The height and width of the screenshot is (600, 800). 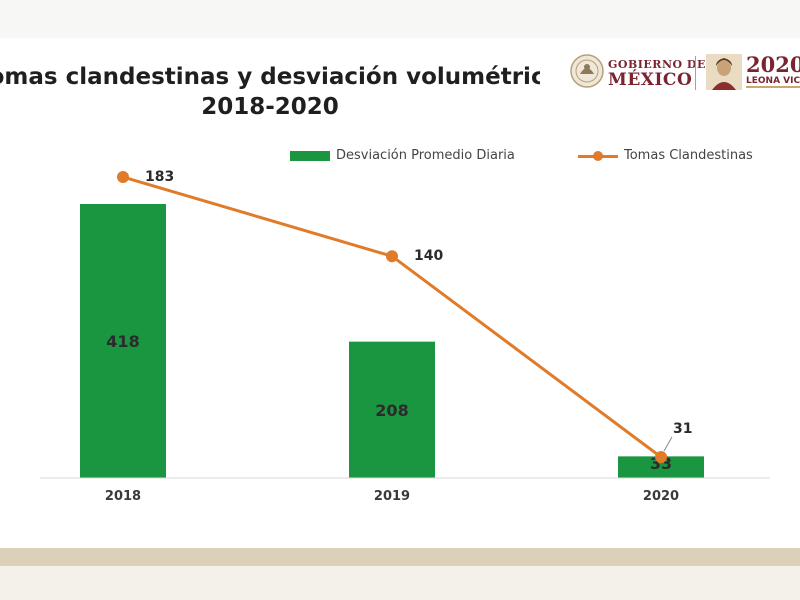 What do you see at coordinates (123, 496) in the screenshot?
I see `x-tick-label-2018: 2018` at bounding box center [123, 496].